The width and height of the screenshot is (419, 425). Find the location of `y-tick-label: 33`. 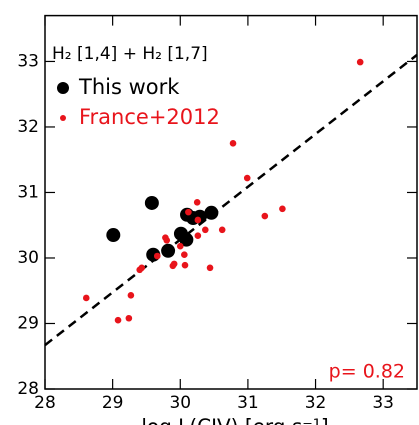

y-tick-label: 33 is located at coordinates (28, 61).